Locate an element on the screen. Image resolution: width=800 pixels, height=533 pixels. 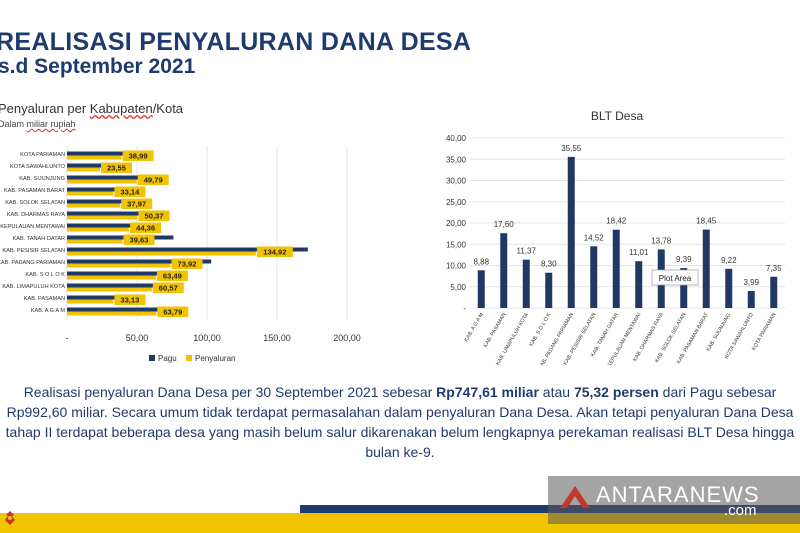
category-label: KOTA PARIAMAN is located at coordinates (764, 332).